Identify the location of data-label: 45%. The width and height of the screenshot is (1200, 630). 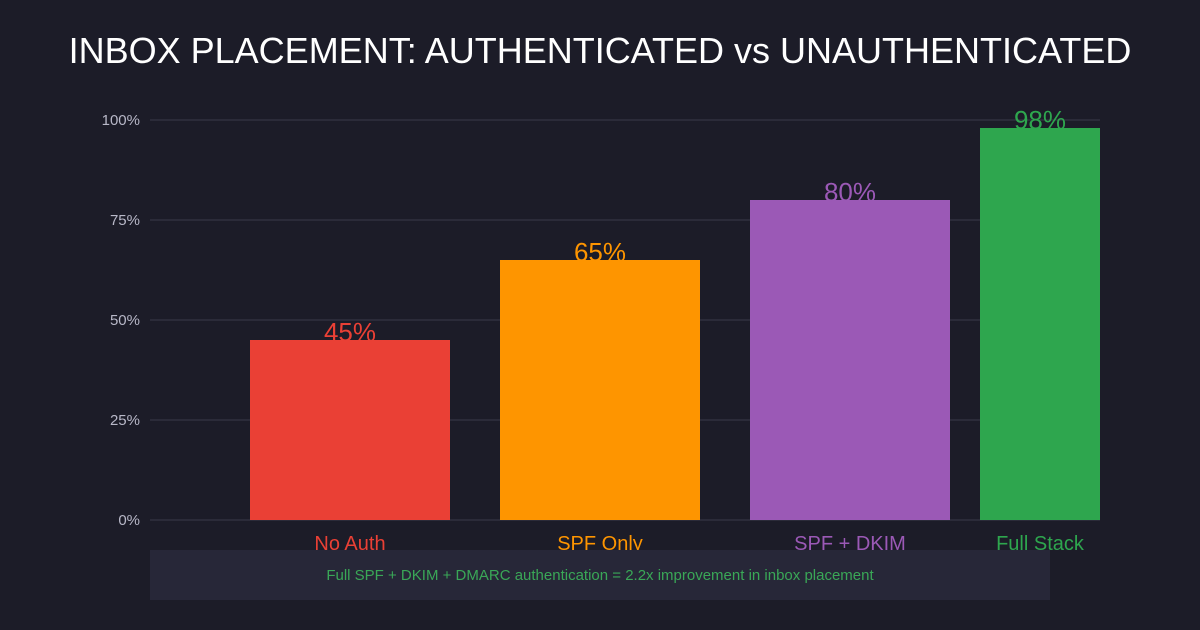
(350, 332).